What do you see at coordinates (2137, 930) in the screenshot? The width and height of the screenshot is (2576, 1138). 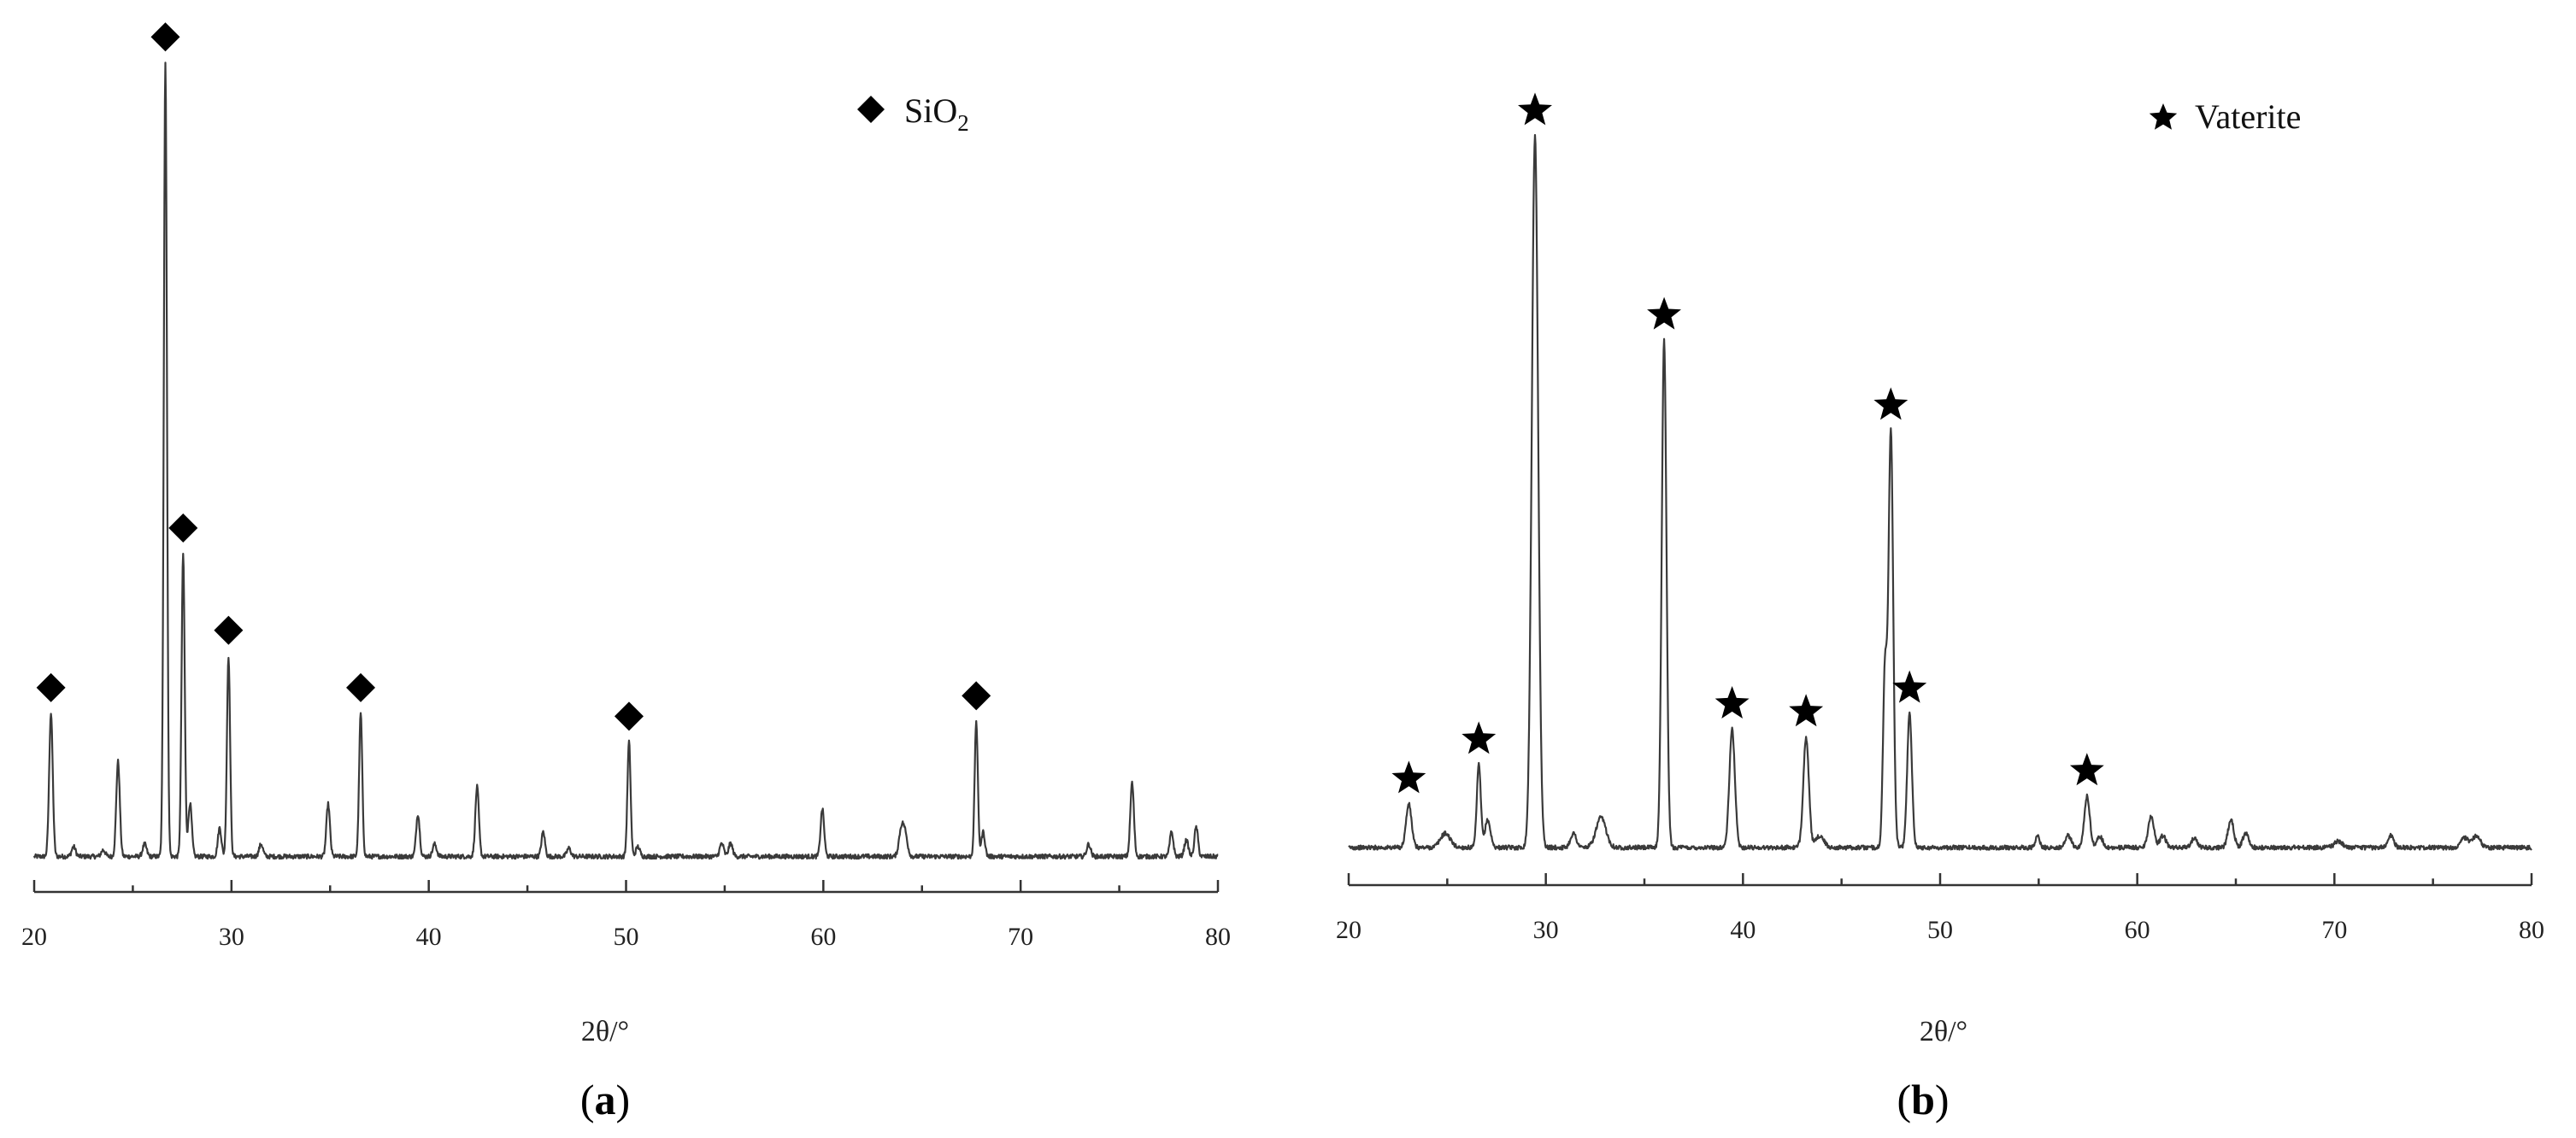 I see `panel-b-x-tick-label: 60` at bounding box center [2137, 930].